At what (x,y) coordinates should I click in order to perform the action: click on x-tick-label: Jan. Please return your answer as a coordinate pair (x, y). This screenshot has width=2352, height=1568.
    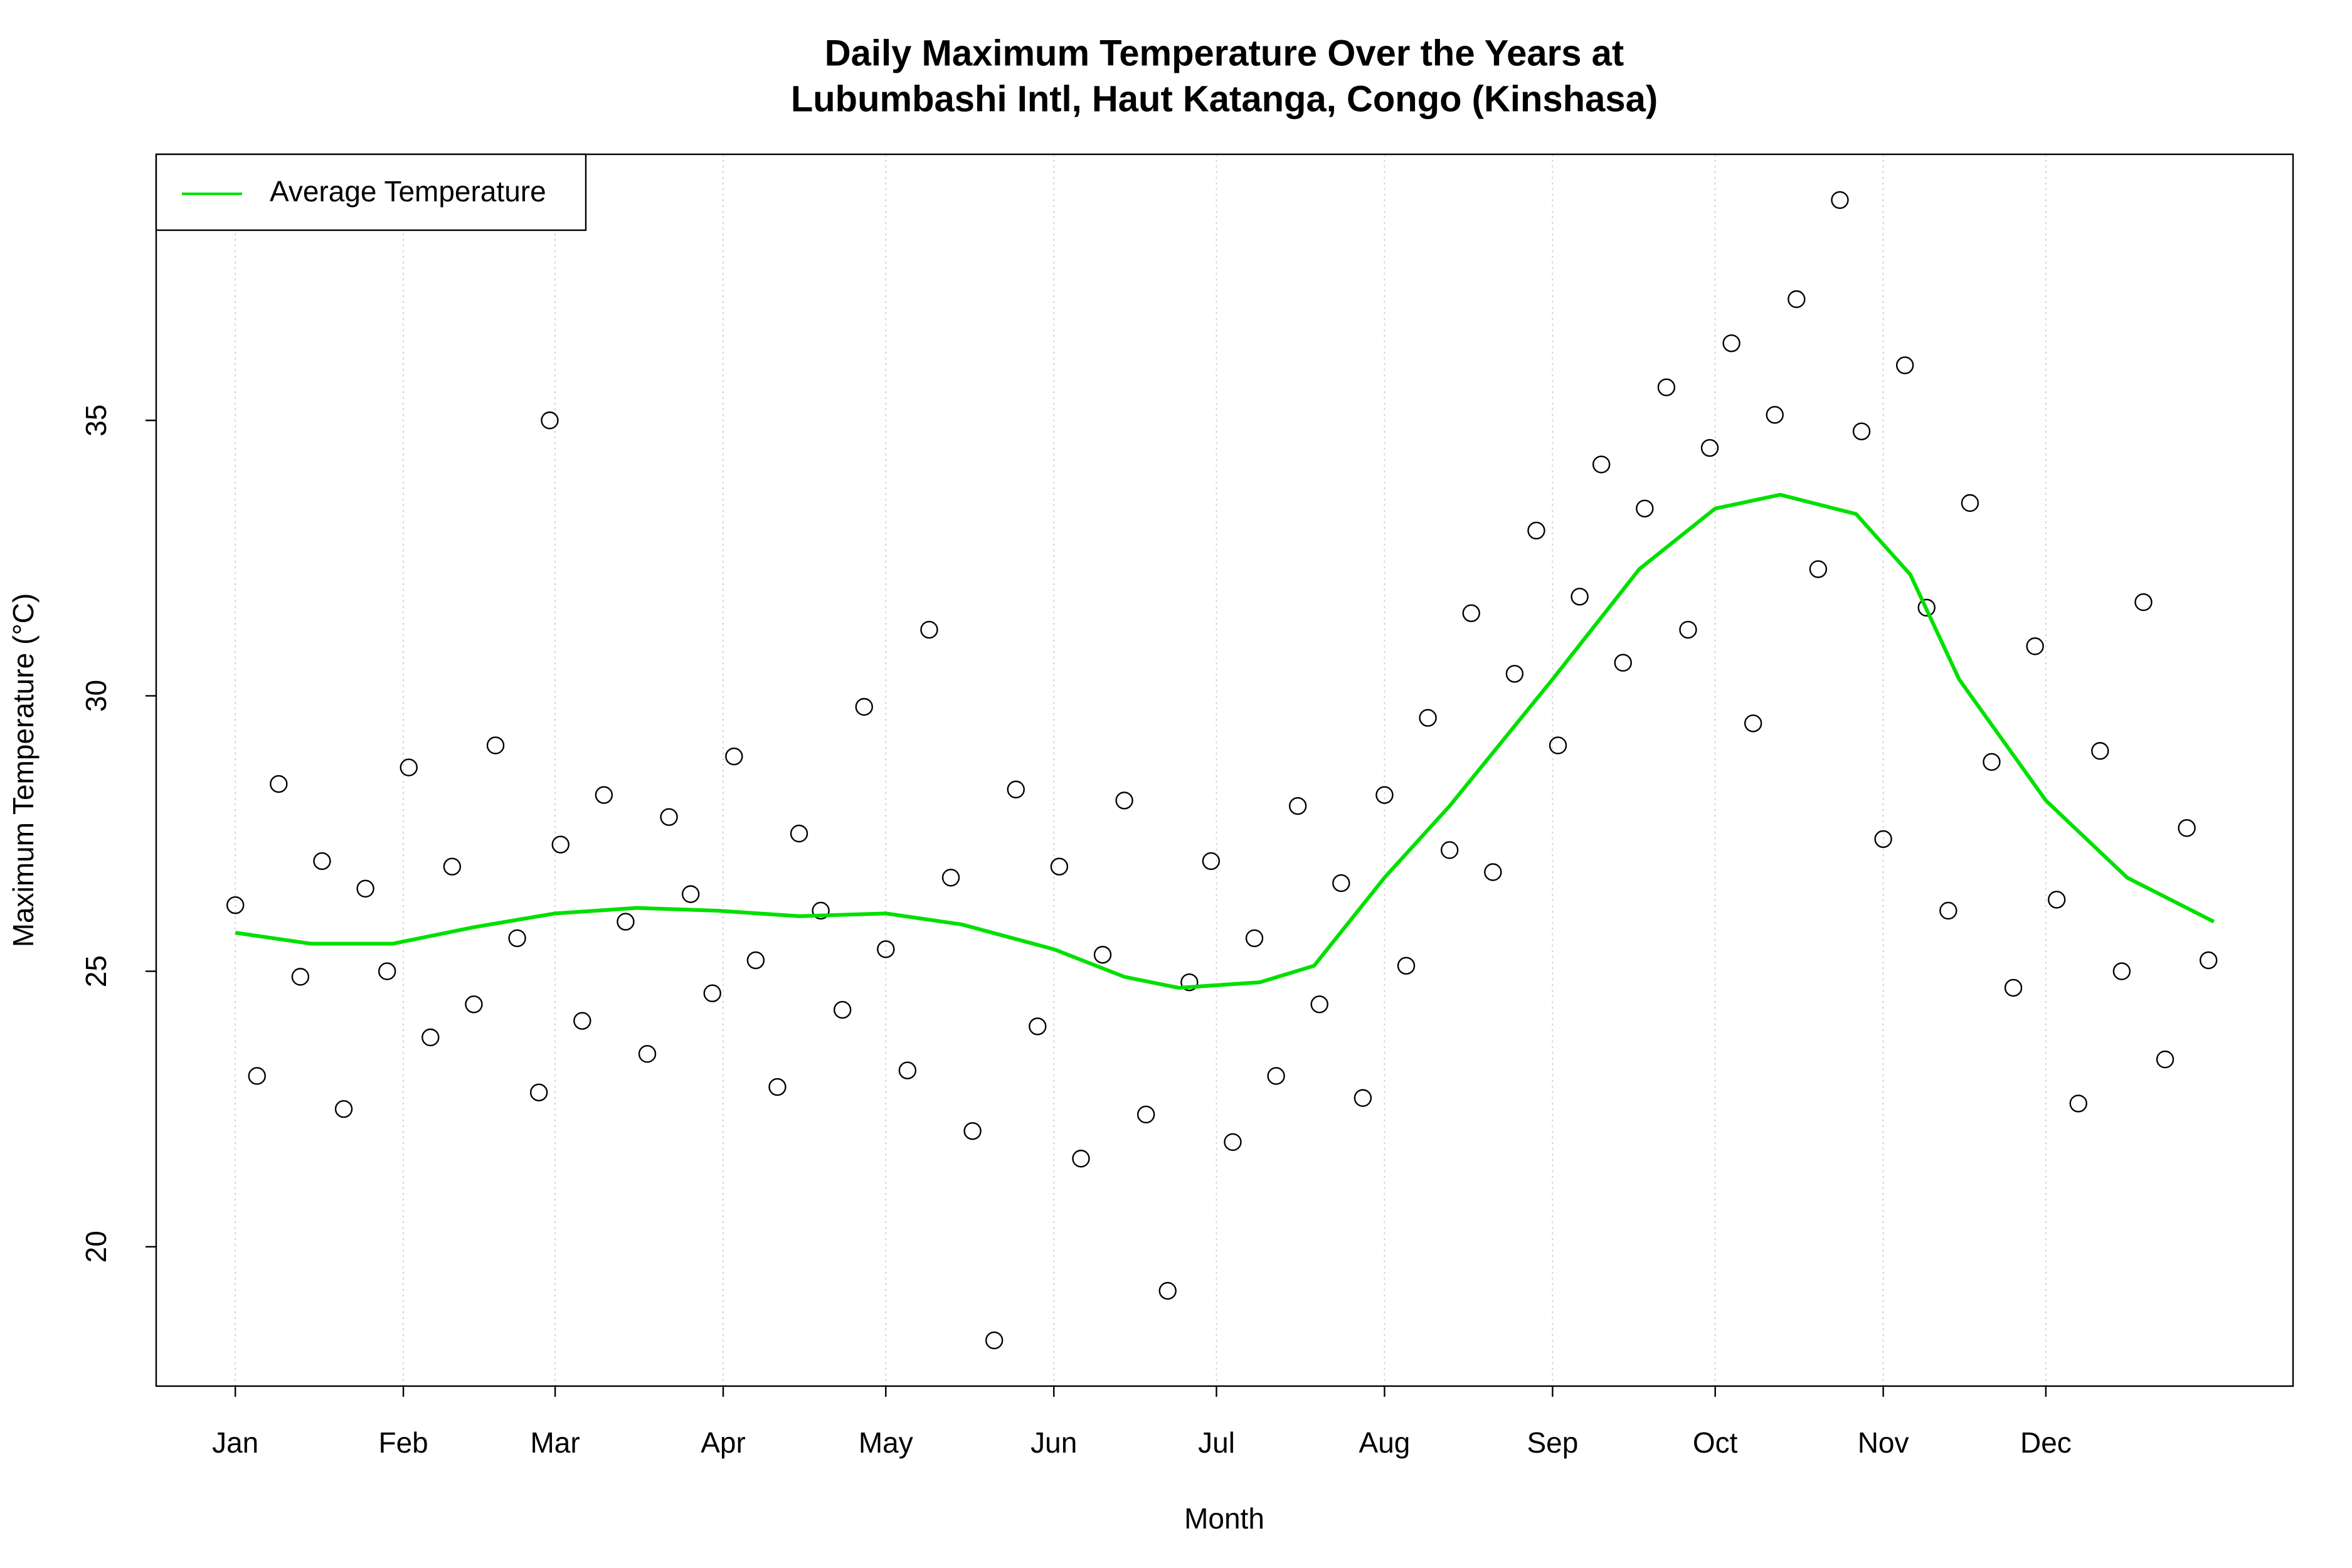
    Looking at the image, I should click on (235, 1442).